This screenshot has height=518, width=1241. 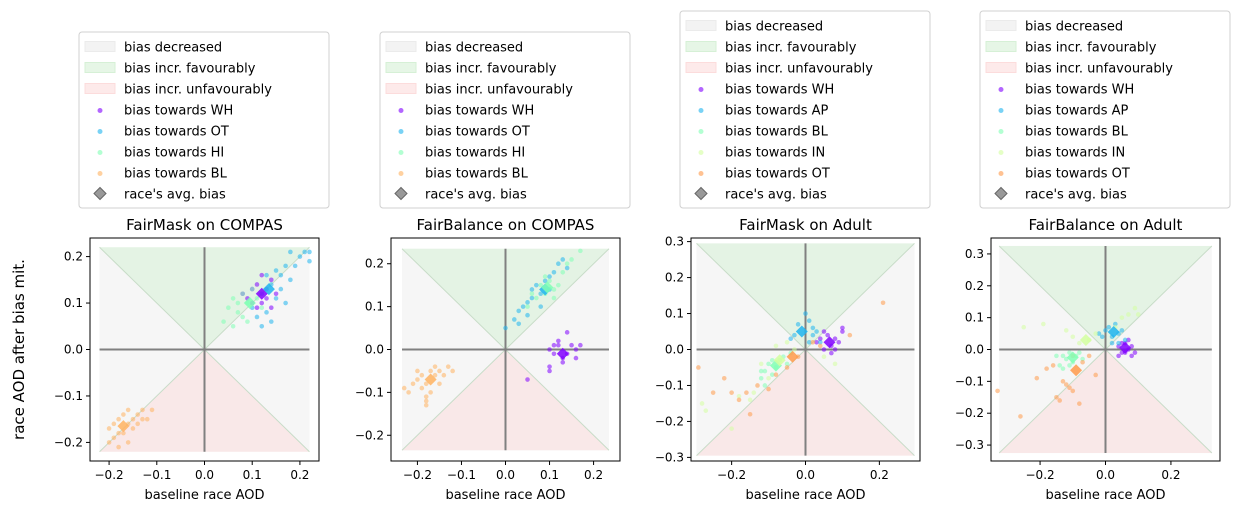 I want to click on x-tick-label: 0.2, so click(x=879, y=475).